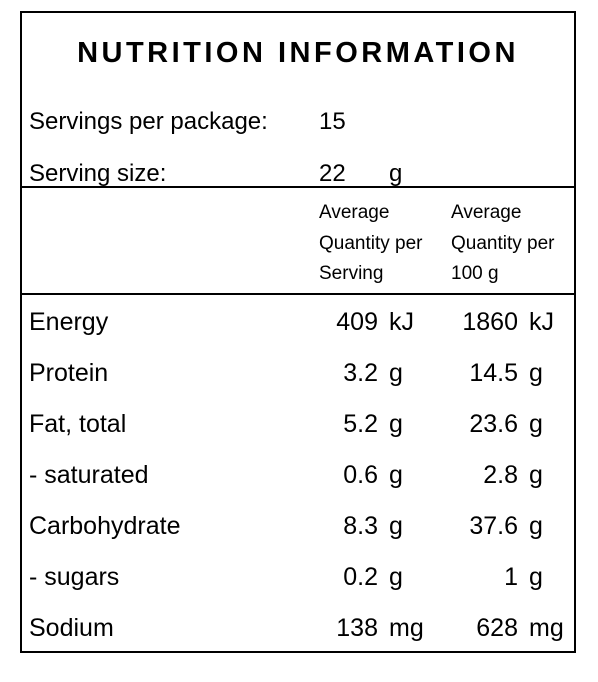 The image size is (598, 682). I want to click on per-serving-value: 0.6, so click(360, 475).